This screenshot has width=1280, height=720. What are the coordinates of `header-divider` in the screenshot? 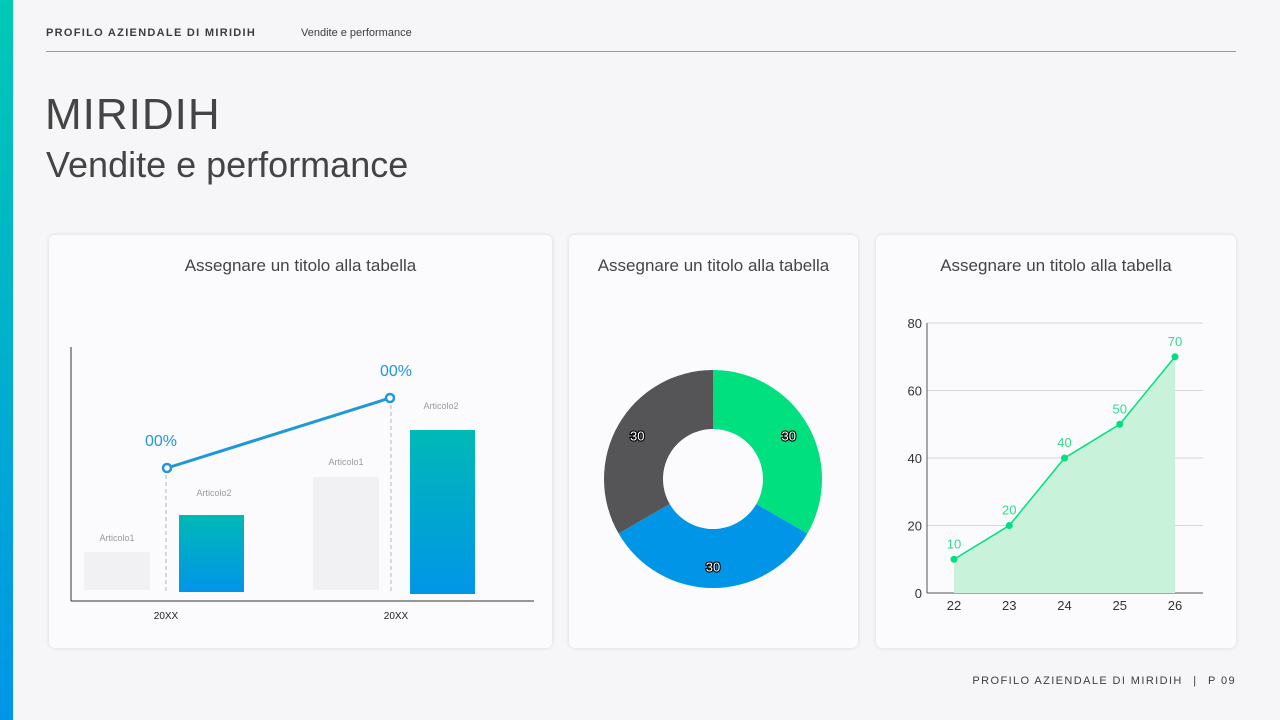 It's located at (641, 51).